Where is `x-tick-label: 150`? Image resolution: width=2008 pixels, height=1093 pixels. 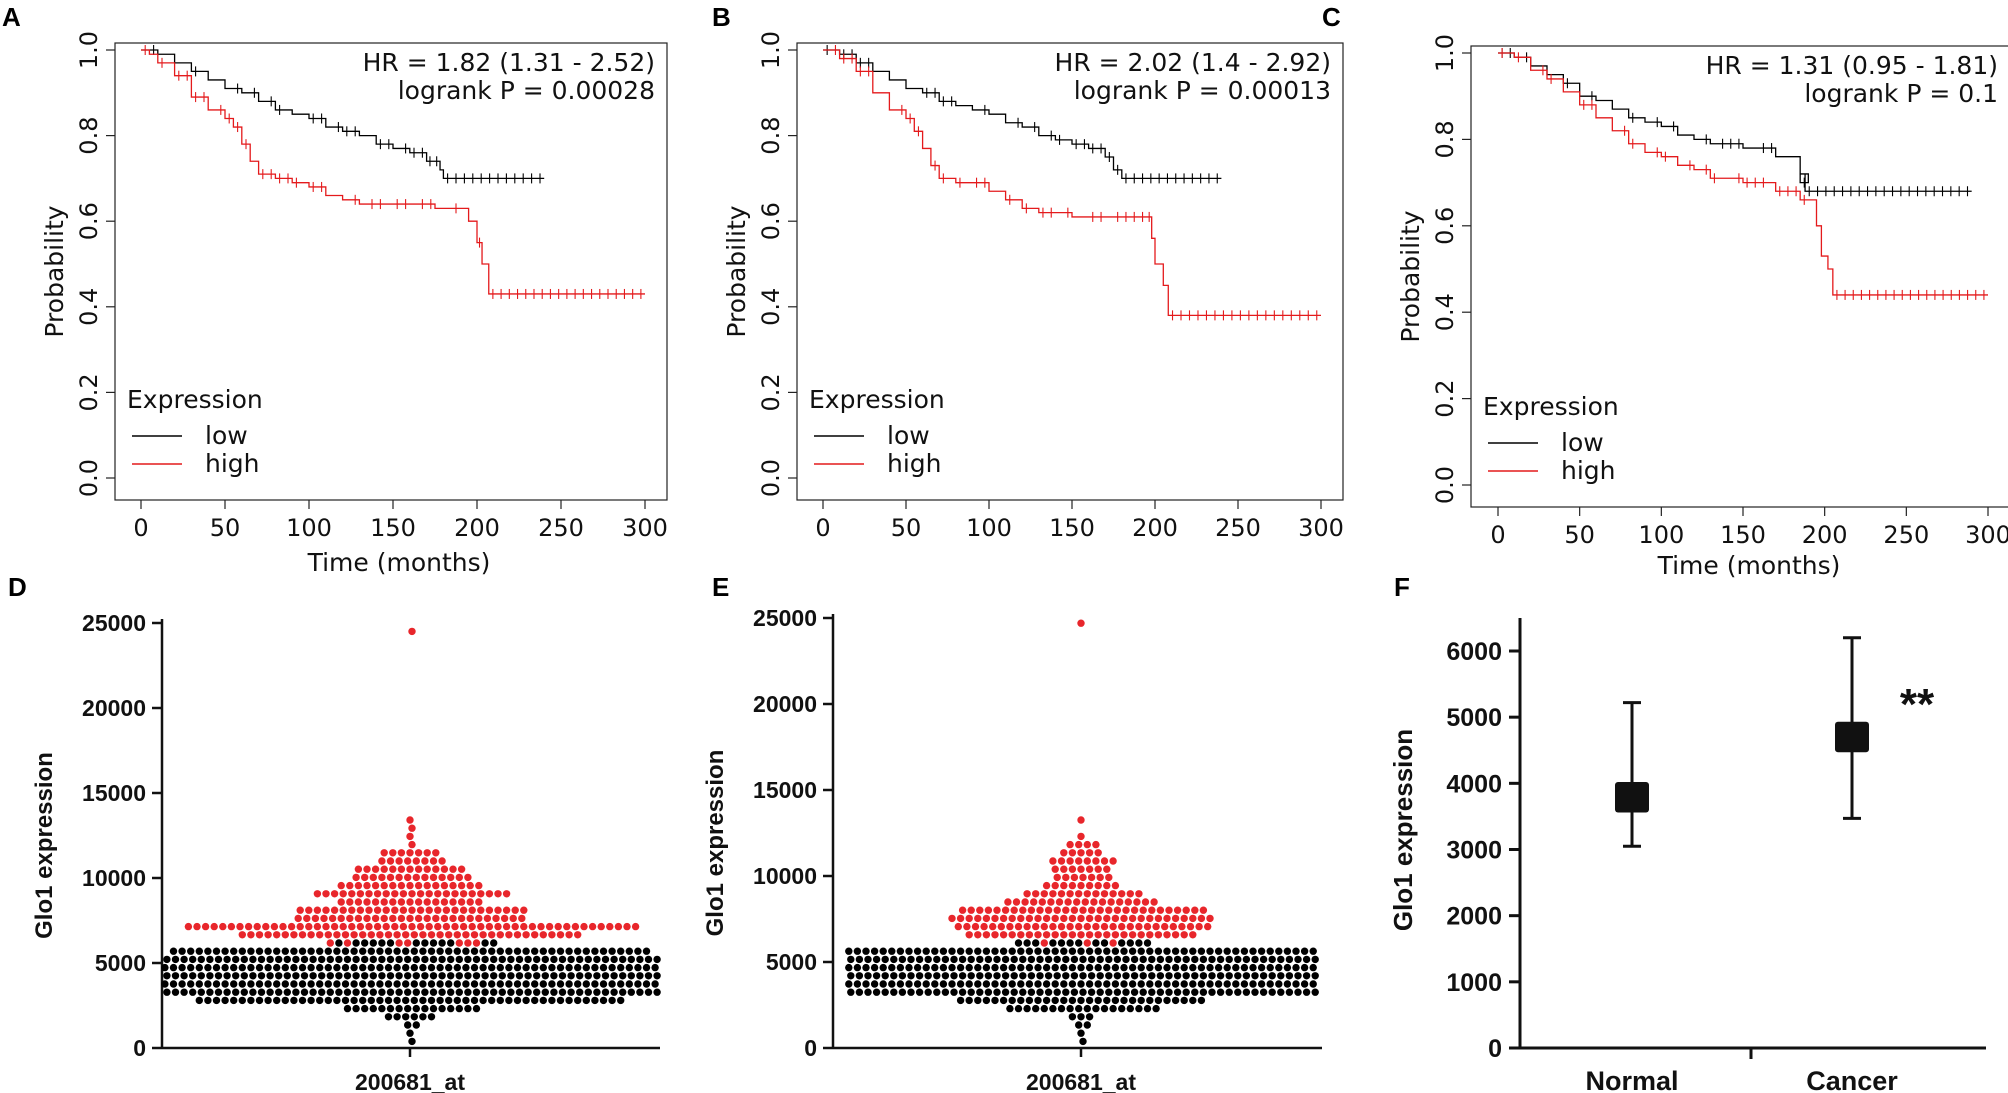 x-tick-label: 150 is located at coordinates (1072, 528).